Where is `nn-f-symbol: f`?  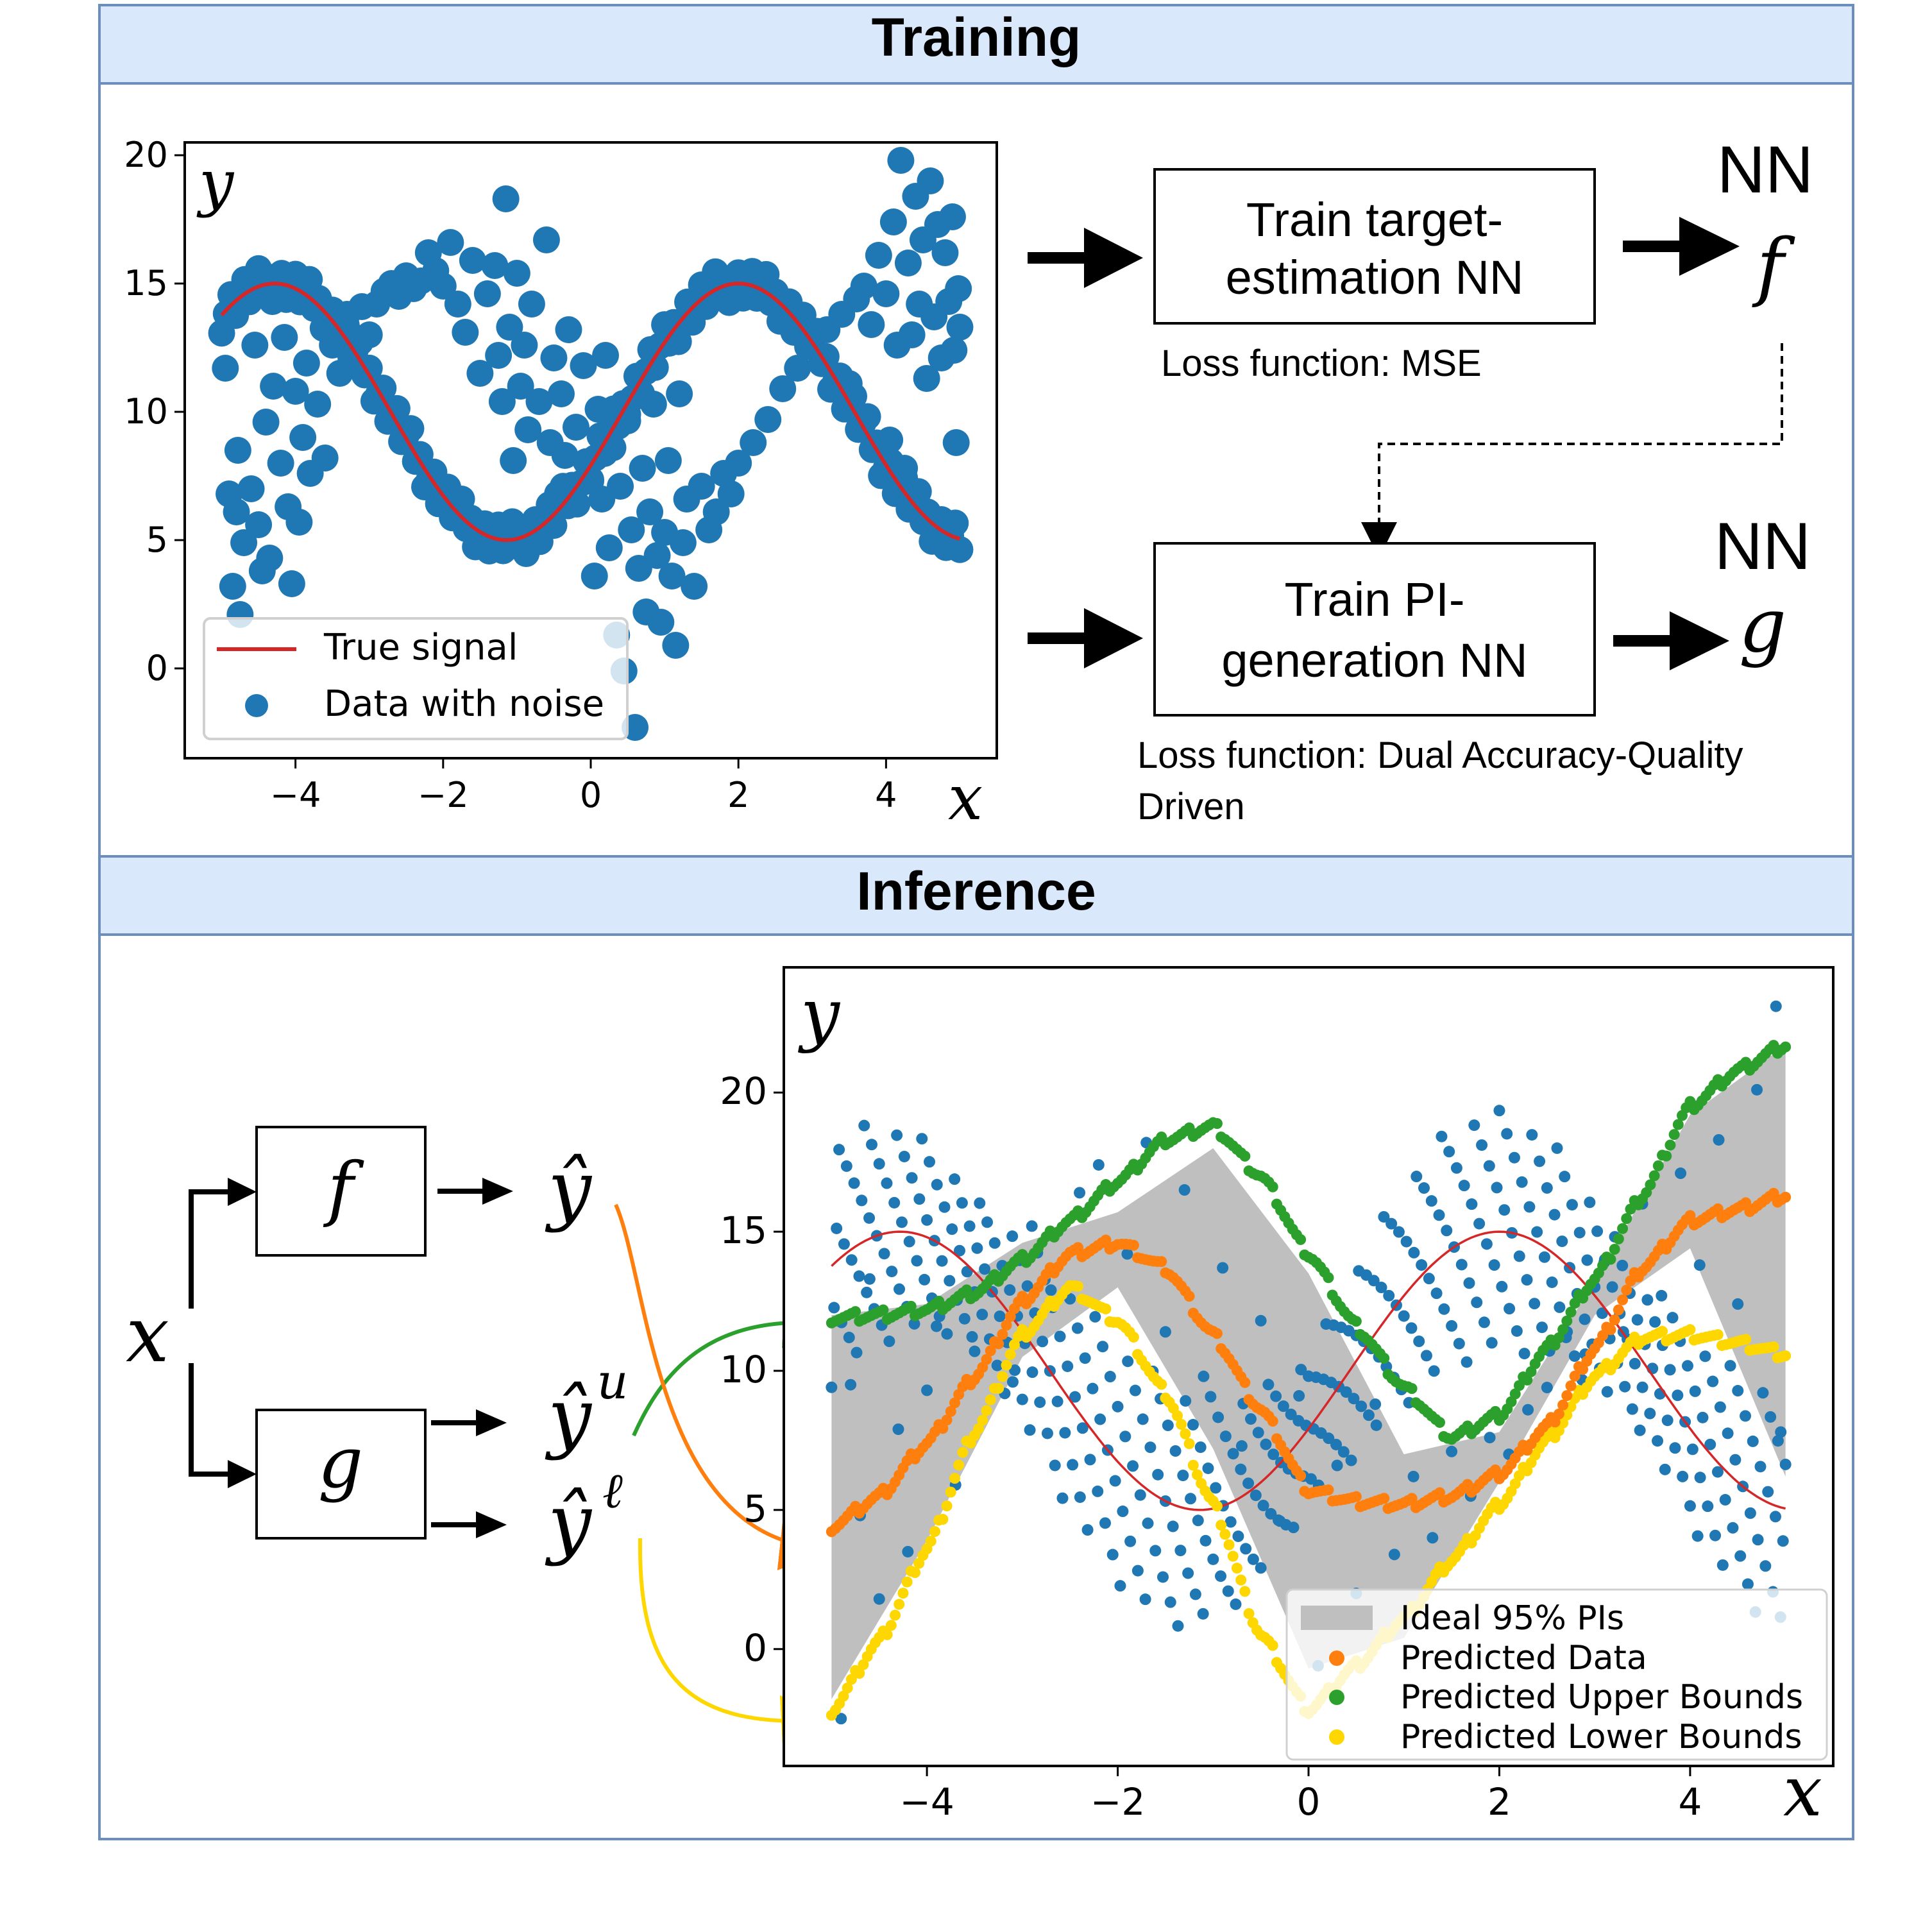
nn-f-symbol: f is located at coordinates (1774, 266).